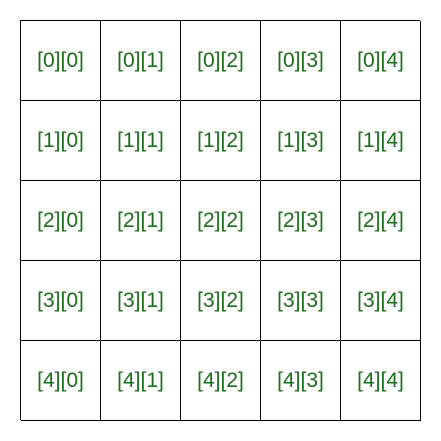 Image resolution: width=441 pixels, height=441 pixels. Describe the element at coordinates (141, 381) in the screenshot. I see `grid-cell-4-1: [4][1]` at that location.